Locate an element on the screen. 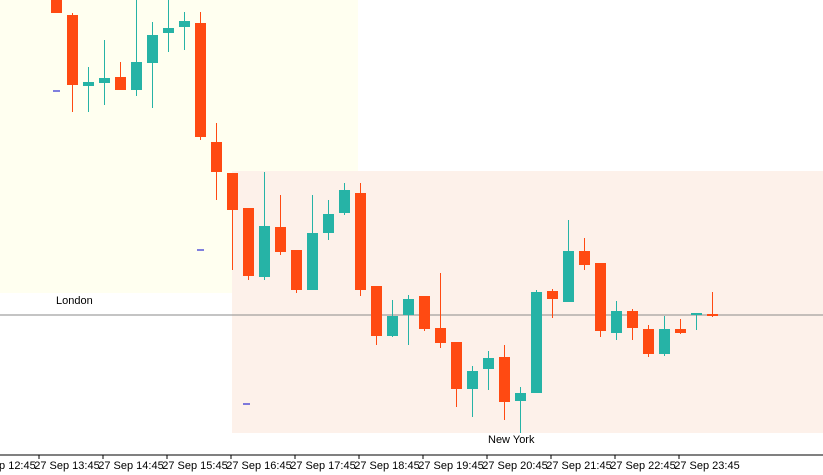 The width and height of the screenshot is (823, 475). x-tick-label: 27 Sep 23:45 is located at coordinates (706, 466).